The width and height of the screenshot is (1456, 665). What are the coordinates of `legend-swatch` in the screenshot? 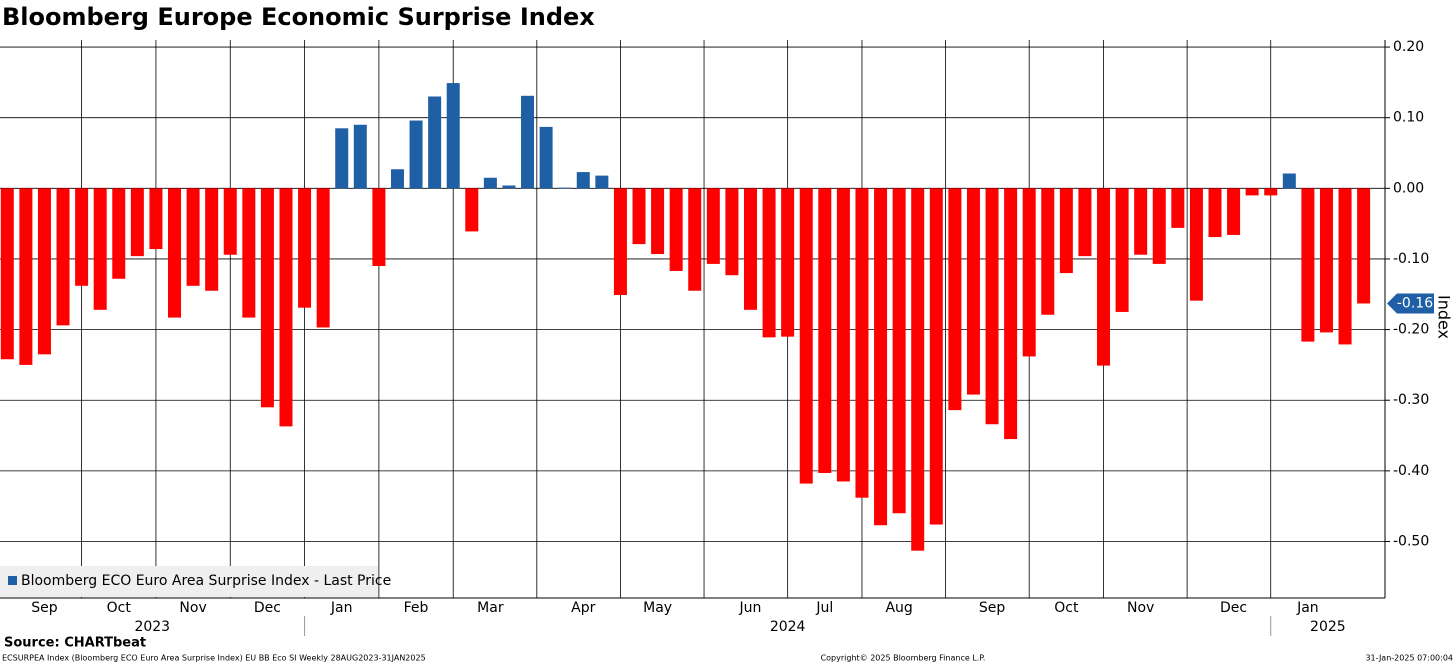 It's located at (12, 580).